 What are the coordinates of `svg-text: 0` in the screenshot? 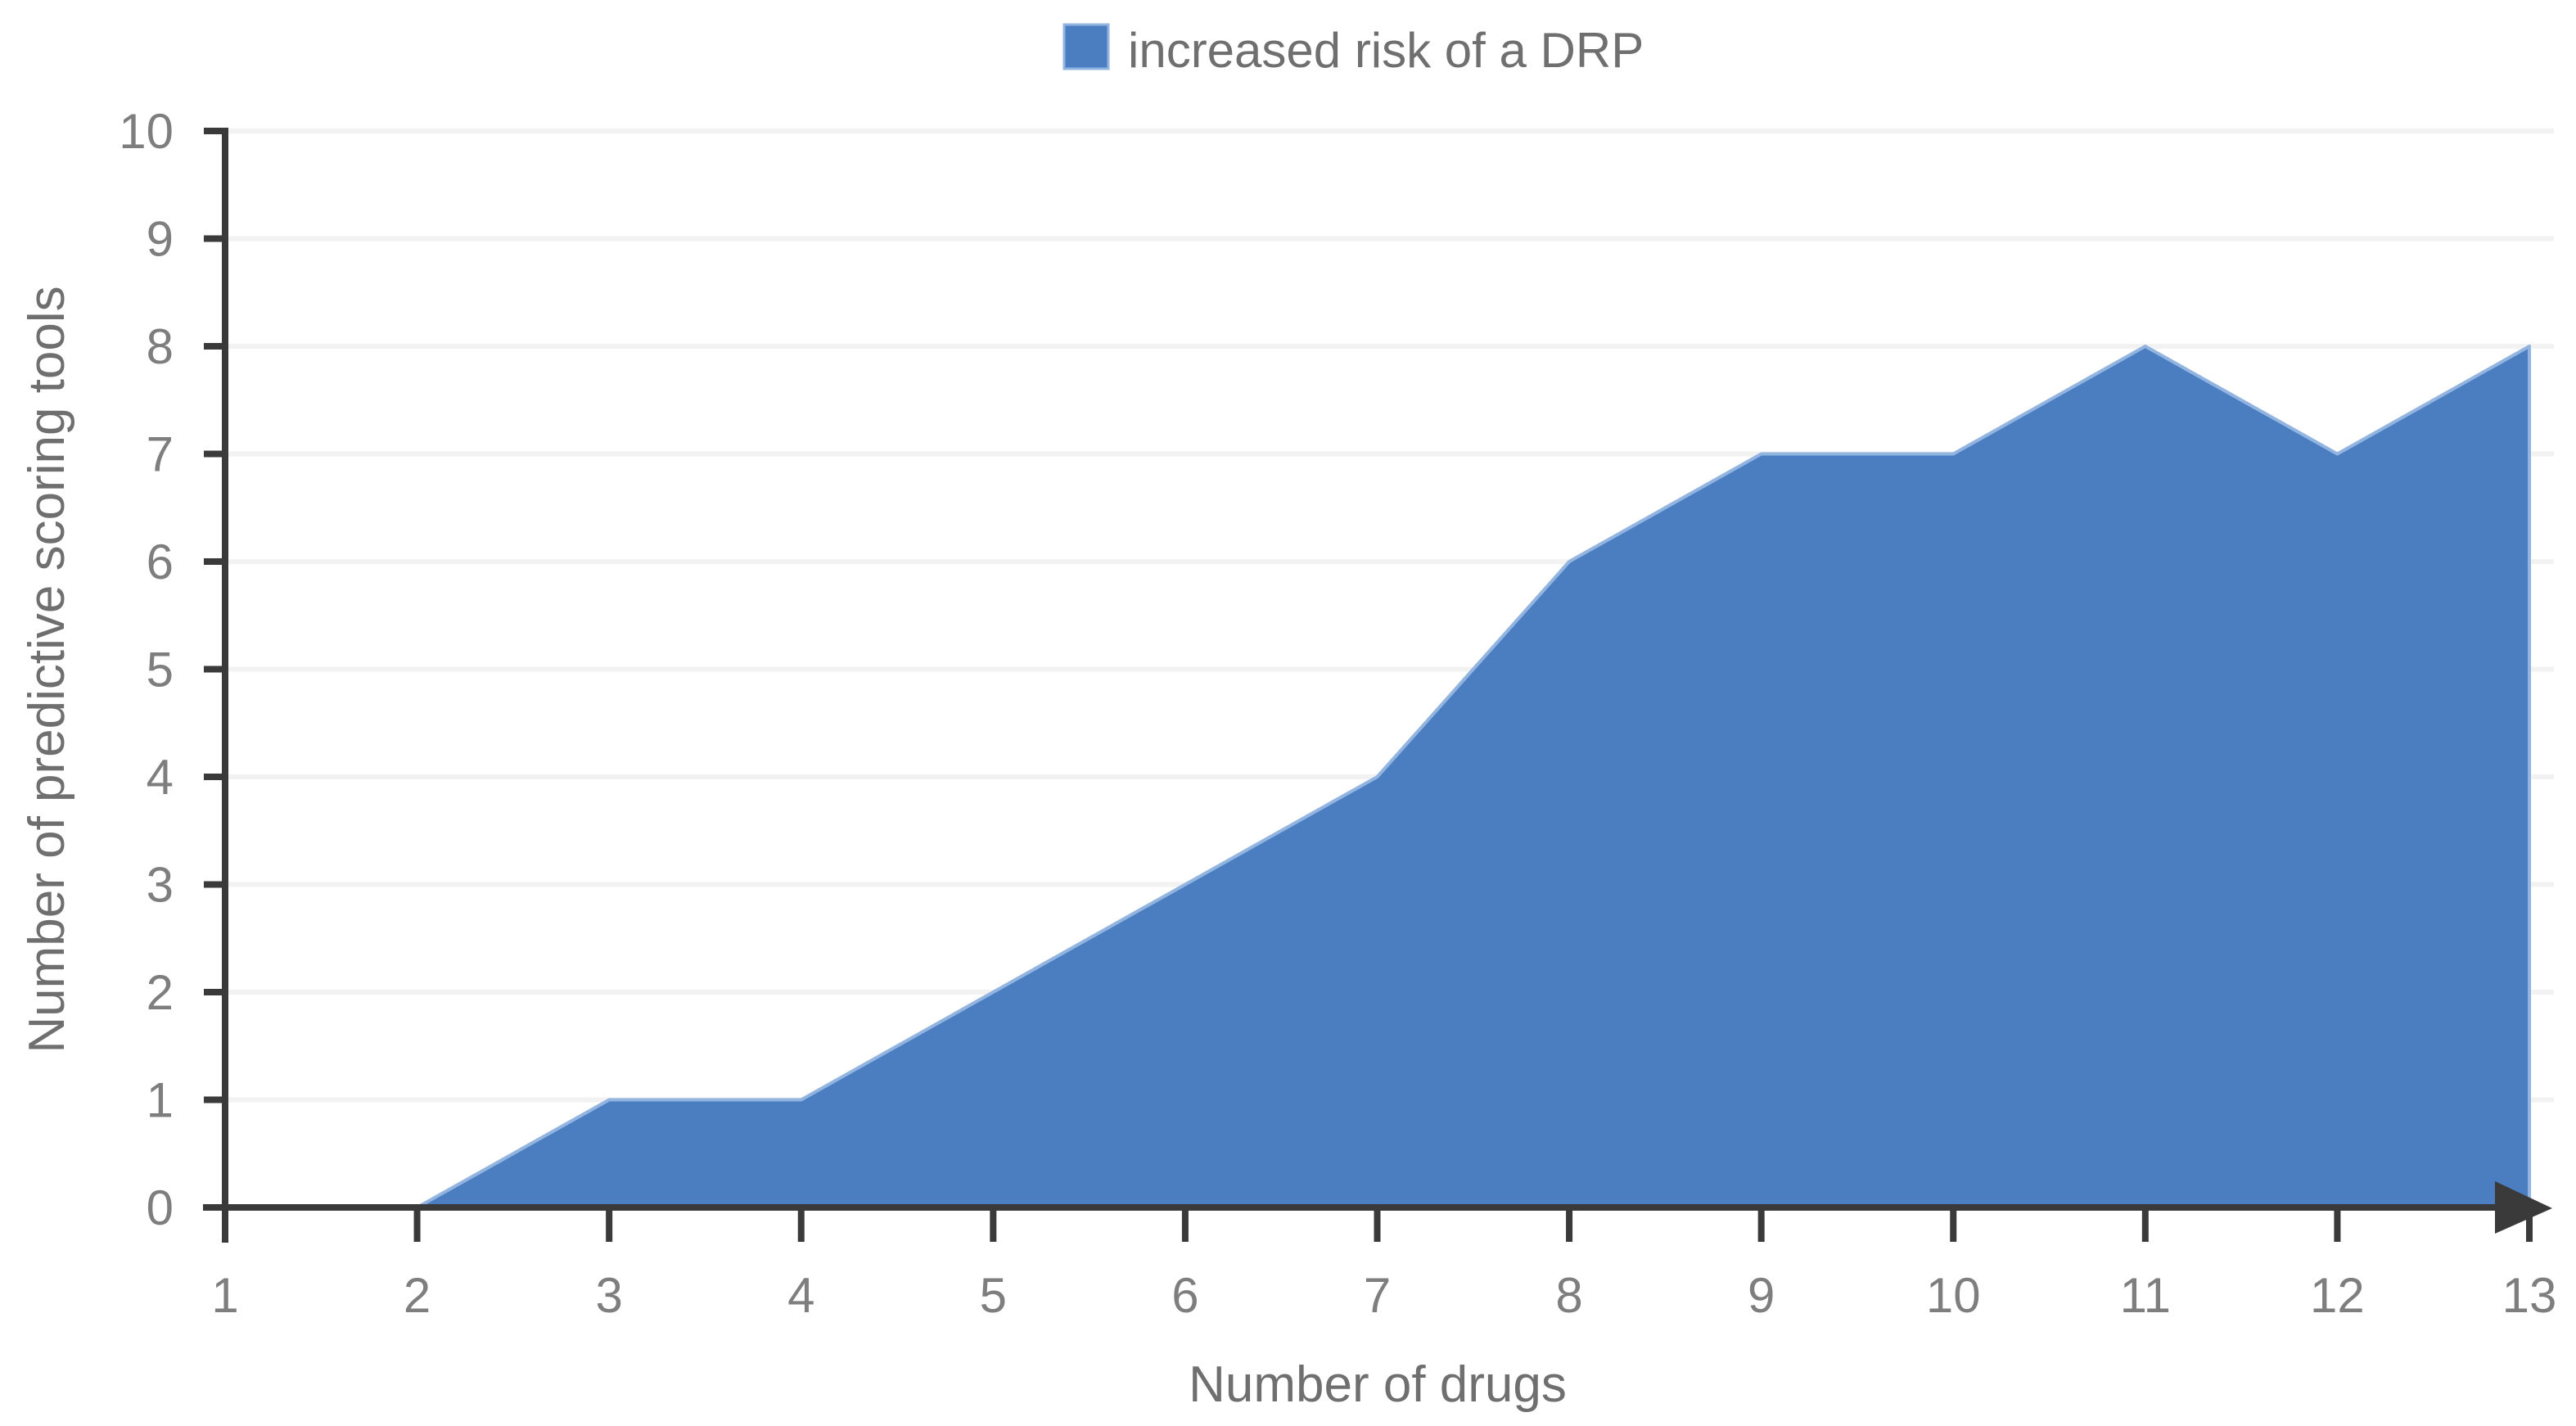 It's located at (160, 1207).